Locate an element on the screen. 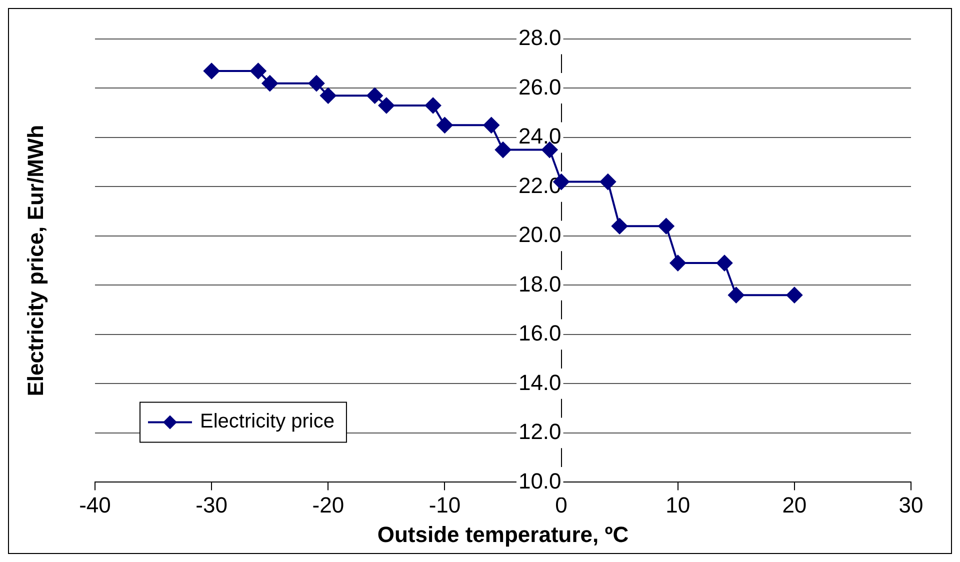 This screenshot has width=960, height=562. x-tick-label: -30 is located at coordinates (212, 505).